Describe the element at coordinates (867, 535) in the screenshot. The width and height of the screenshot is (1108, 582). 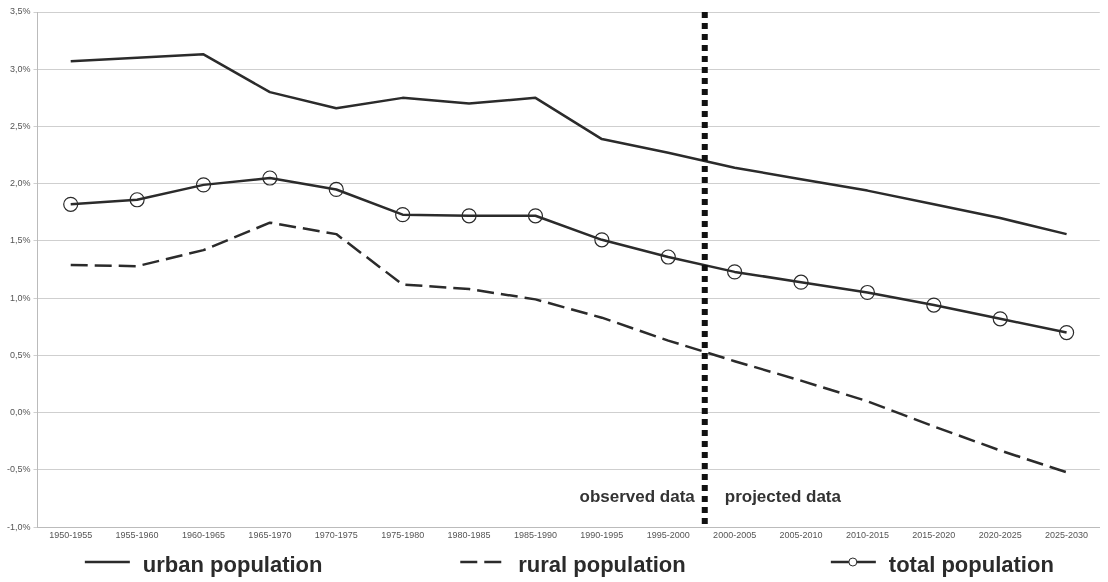
I see `x-tick-label: 2010-2015` at that location.